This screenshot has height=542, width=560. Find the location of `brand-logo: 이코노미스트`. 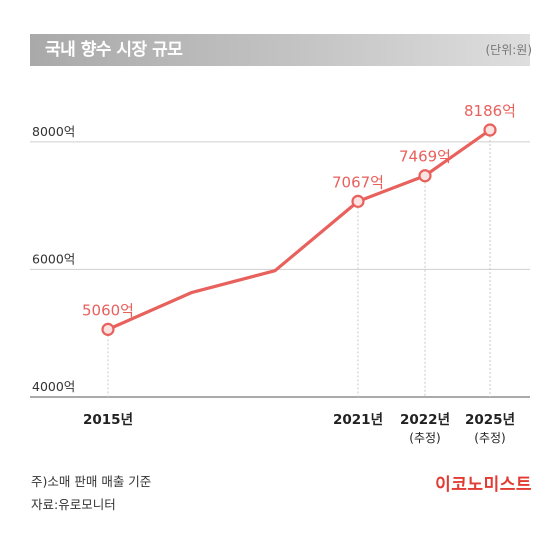

brand-logo: 이코노미스트 is located at coordinates (483, 485).